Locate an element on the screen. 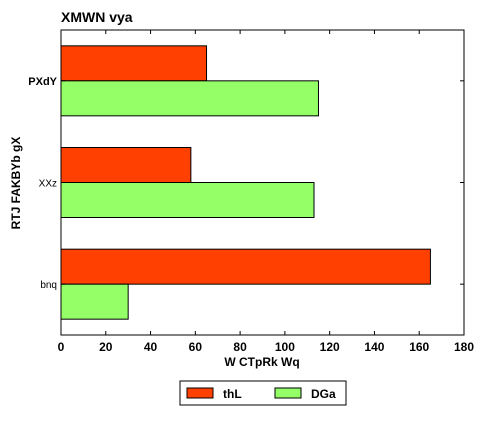 The height and width of the screenshot is (432, 488). bar-thL-bnq is located at coordinates (245, 266).